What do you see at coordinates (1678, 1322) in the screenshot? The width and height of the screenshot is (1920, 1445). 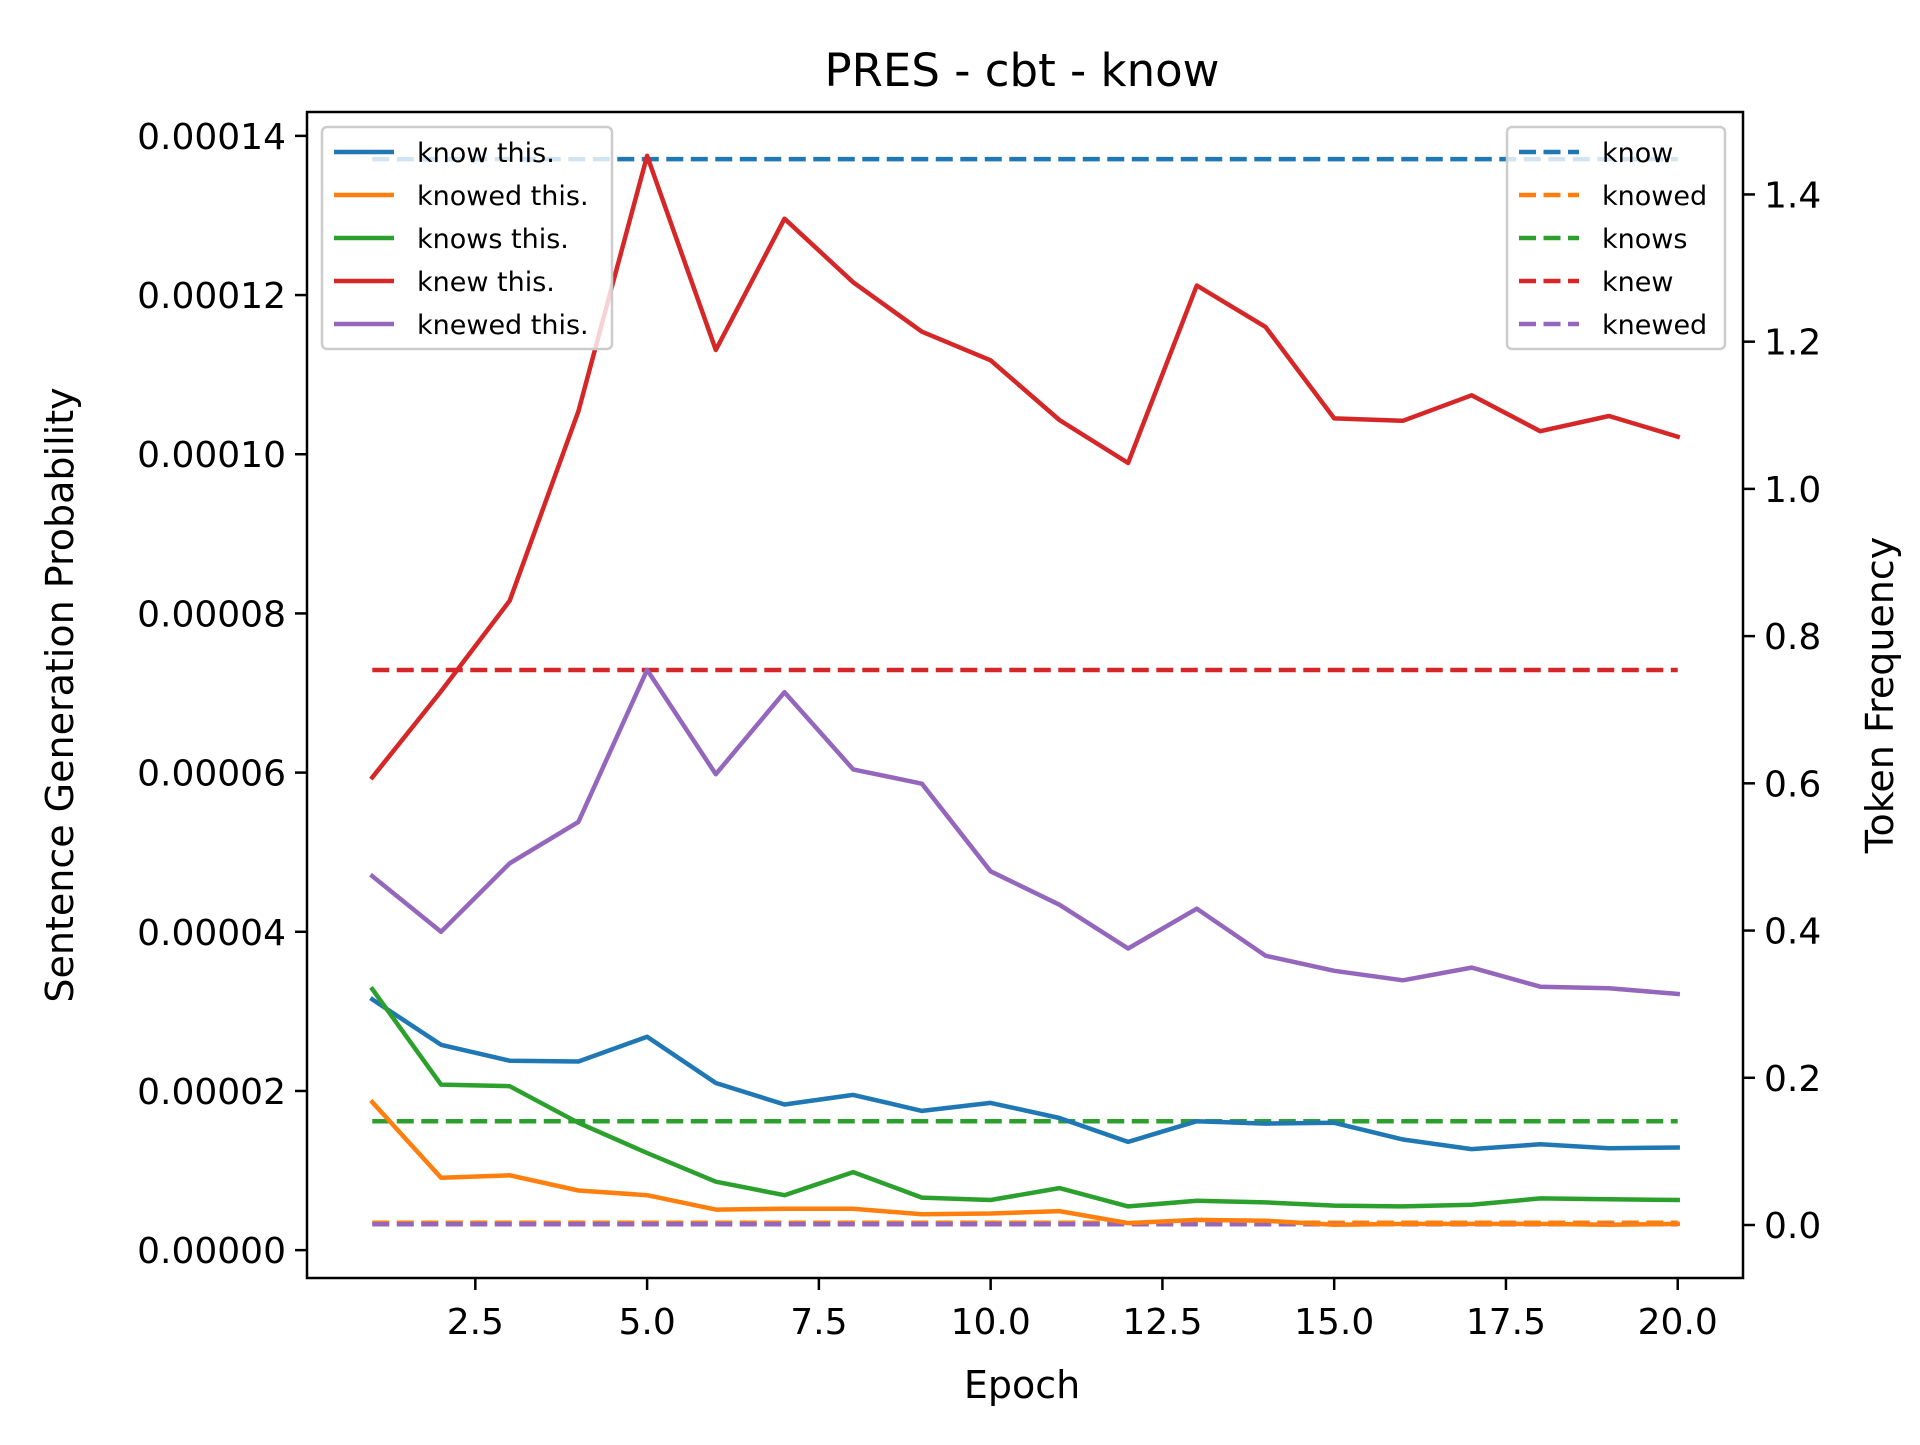 I see `x-tick-label: 20.0` at bounding box center [1678, 1322].